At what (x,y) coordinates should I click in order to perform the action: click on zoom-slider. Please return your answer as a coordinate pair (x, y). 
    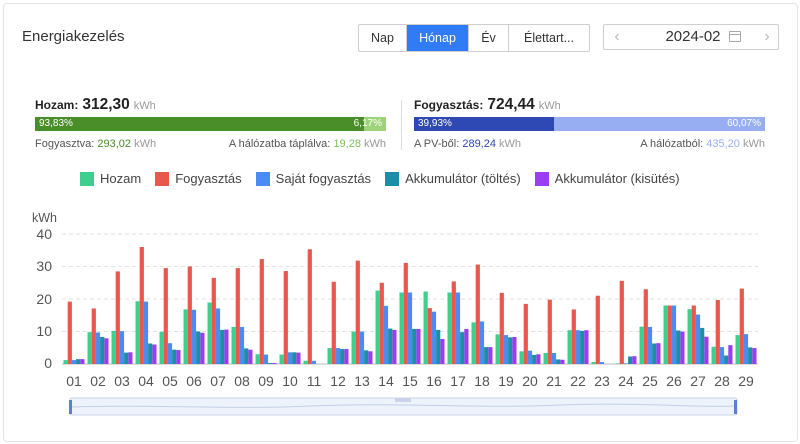
    Looking at the image, I should click on (403, 406).